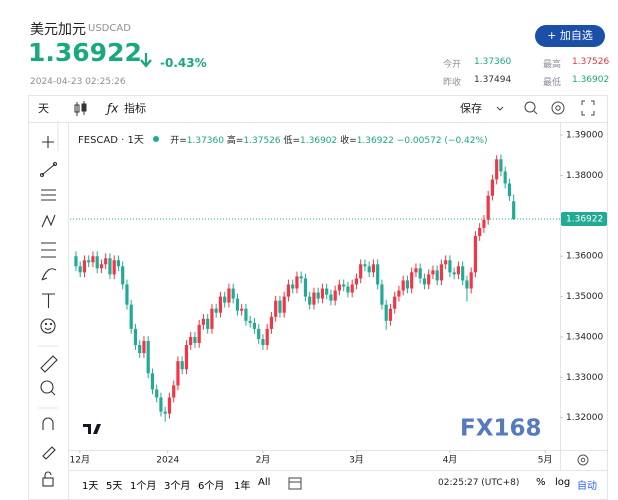 The width and height of the screenshot is (618, 500). What do you see at coordinates (552, 65) in the screenshot?
I see `stat-label: 最高` at bounding box center [552, 65].